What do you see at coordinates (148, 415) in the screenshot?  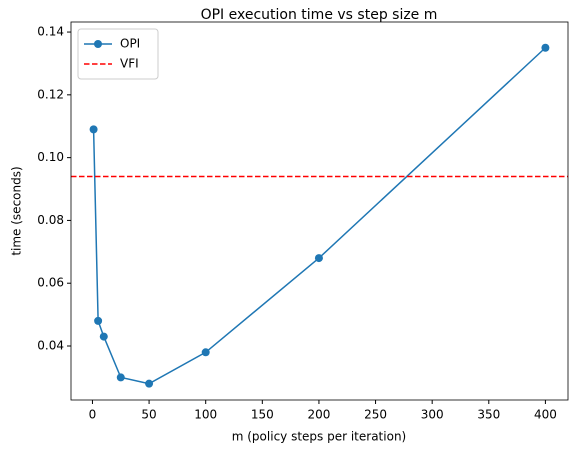 I see `x-tick-label: 50` at bounding box center [148, 415].